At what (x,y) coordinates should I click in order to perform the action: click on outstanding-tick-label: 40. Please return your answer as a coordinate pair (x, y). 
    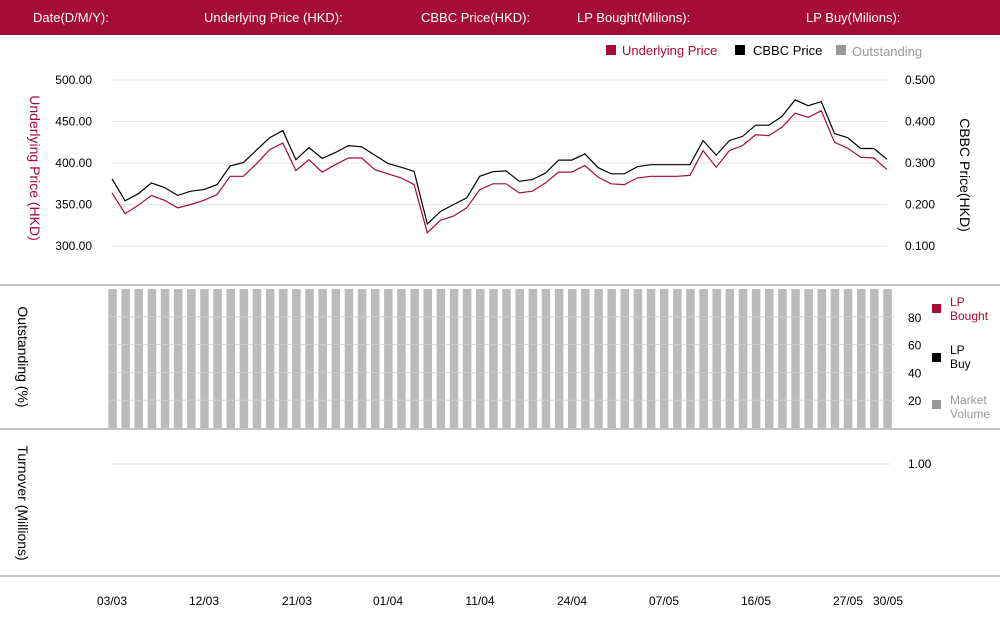
    Looking at the image, I should click on (915, 373).